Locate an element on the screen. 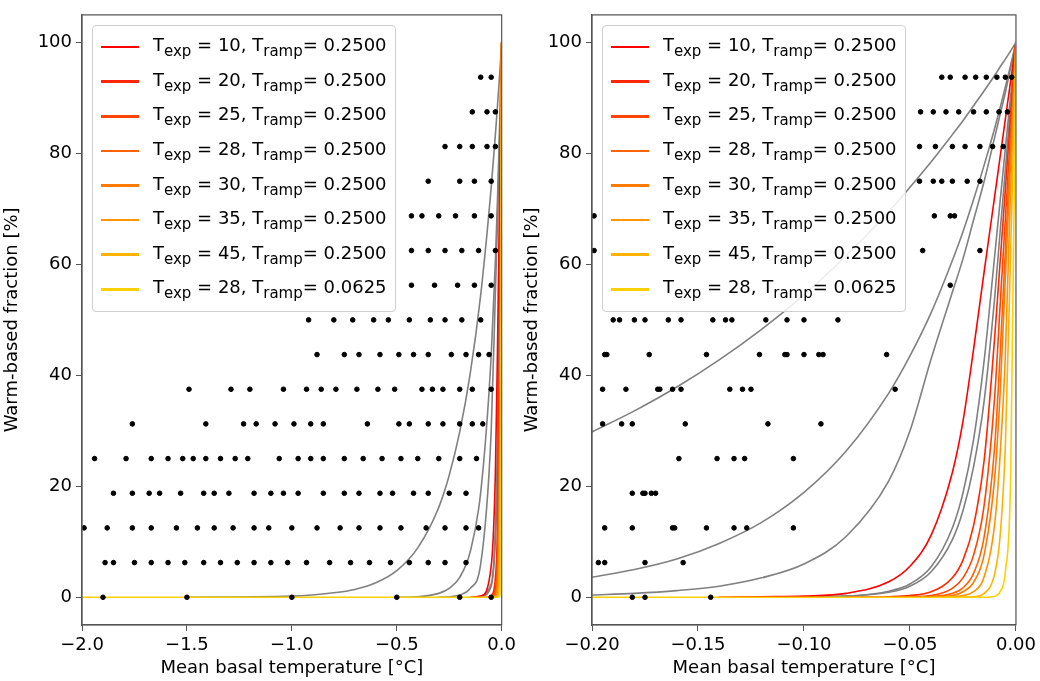 The height and width of the screenshot is (681, 1040). x-tick-label: 0.0 is located at coordinates (502, 644).